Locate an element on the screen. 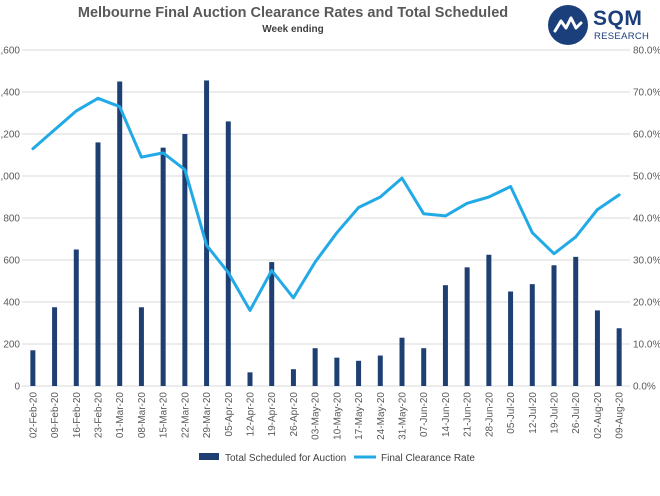  right-axis-tick-label: 10.0% is located at coordinates (646, 345).